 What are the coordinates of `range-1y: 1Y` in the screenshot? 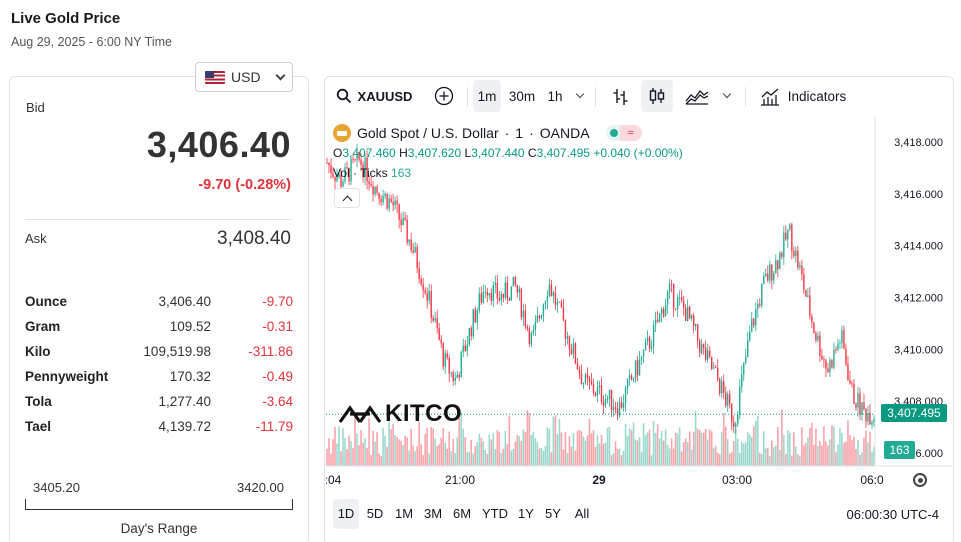 It's located at (526, 513).